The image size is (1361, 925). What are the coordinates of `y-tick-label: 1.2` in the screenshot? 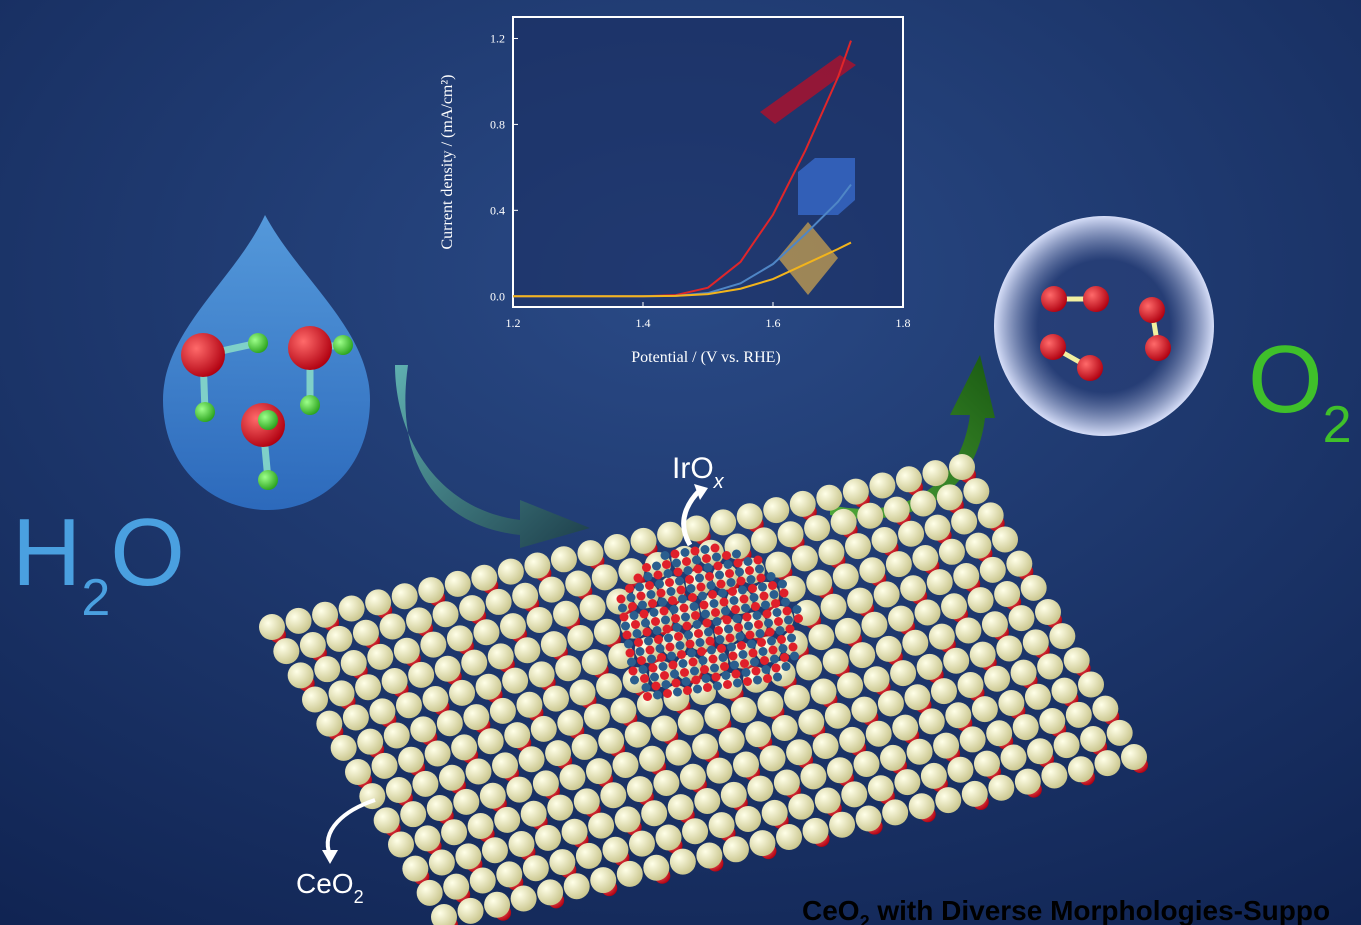 It's located at (497, 38).